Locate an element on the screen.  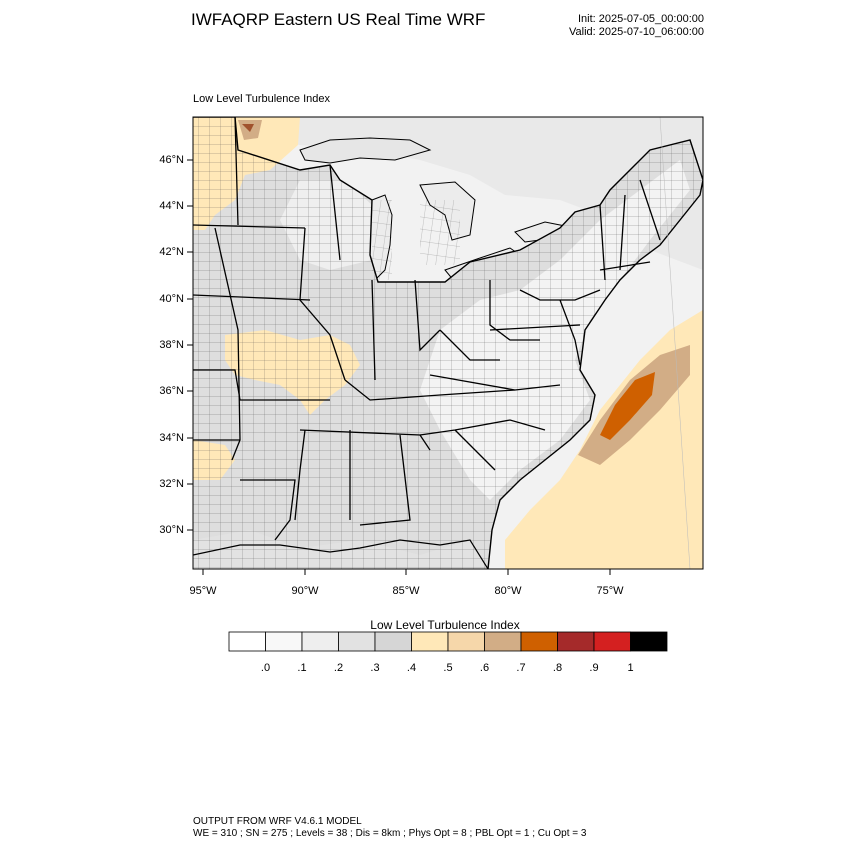
colorbar-tick-label: .3 is located at coordinates (375, 668).